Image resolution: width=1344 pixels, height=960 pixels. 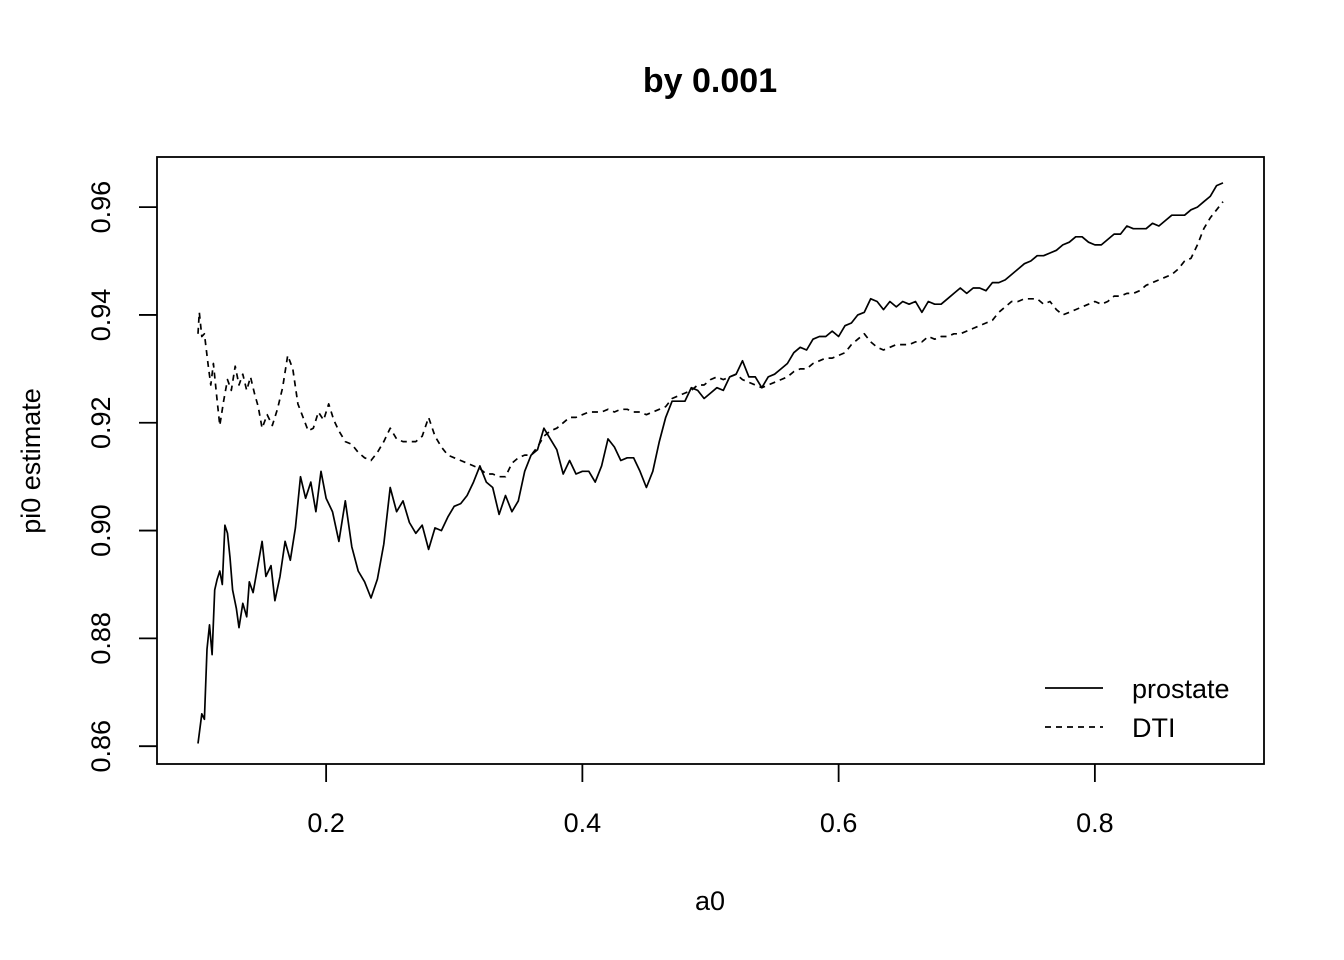 I want to click on x-tick-label: 0.2, so click(x=326, y=823).